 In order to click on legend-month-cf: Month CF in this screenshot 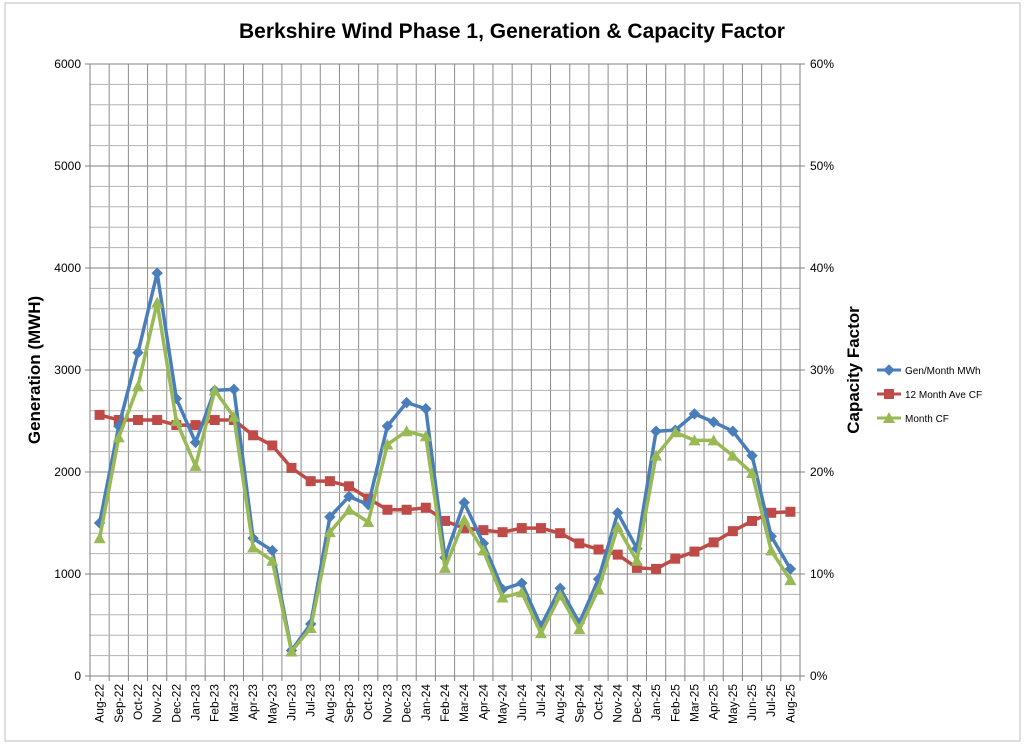, I will do `click(913, 418)`.